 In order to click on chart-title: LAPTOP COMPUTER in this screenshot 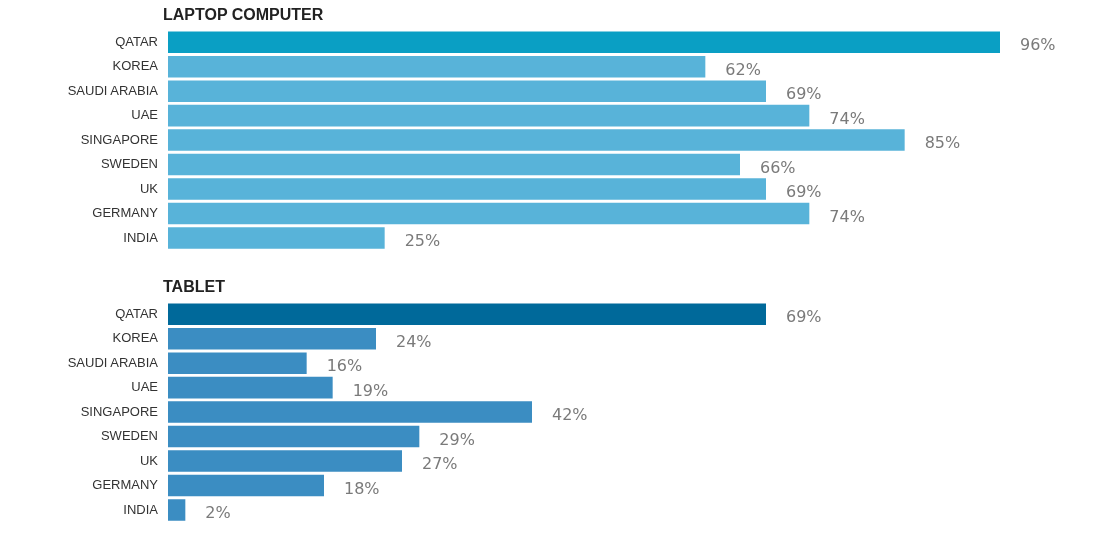, I will do `click(243, 14)`.